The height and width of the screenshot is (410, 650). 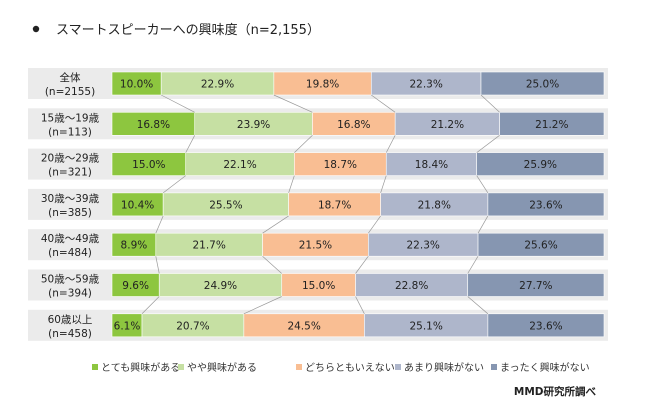 What do you see at coordinates (70, 159) in the screenshot?
I see `category-label: 20歳～29歳` at bounding box center [70, 159].